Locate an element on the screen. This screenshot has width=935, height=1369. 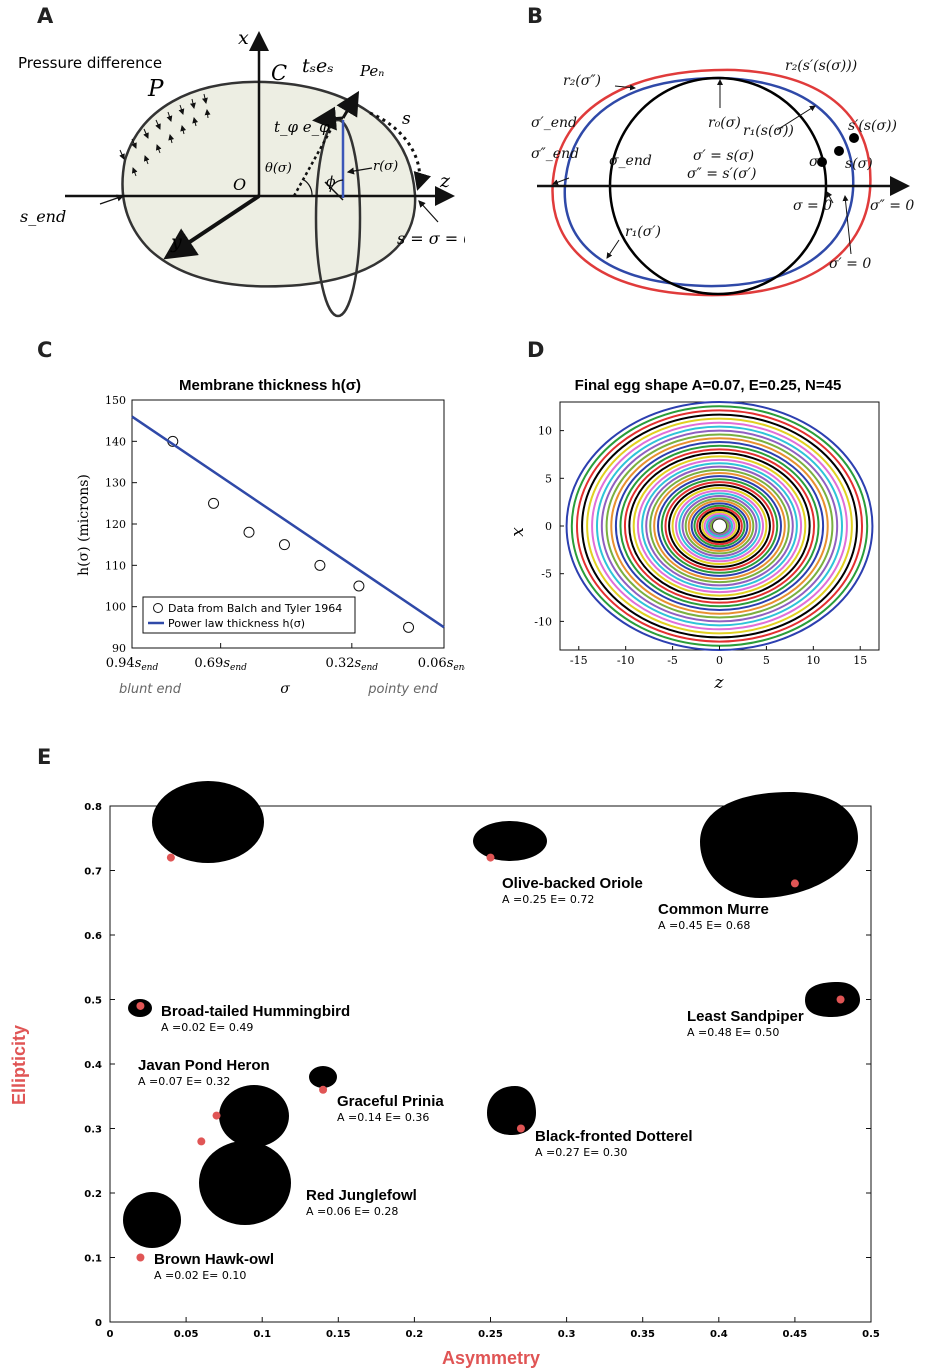
egg-maleo is located at coordinates (208, 822).